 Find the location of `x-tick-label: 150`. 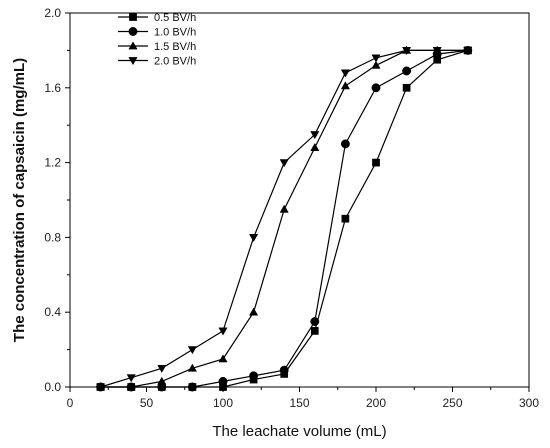

x-tick-label: 150 is located at coordinates (299, 403).